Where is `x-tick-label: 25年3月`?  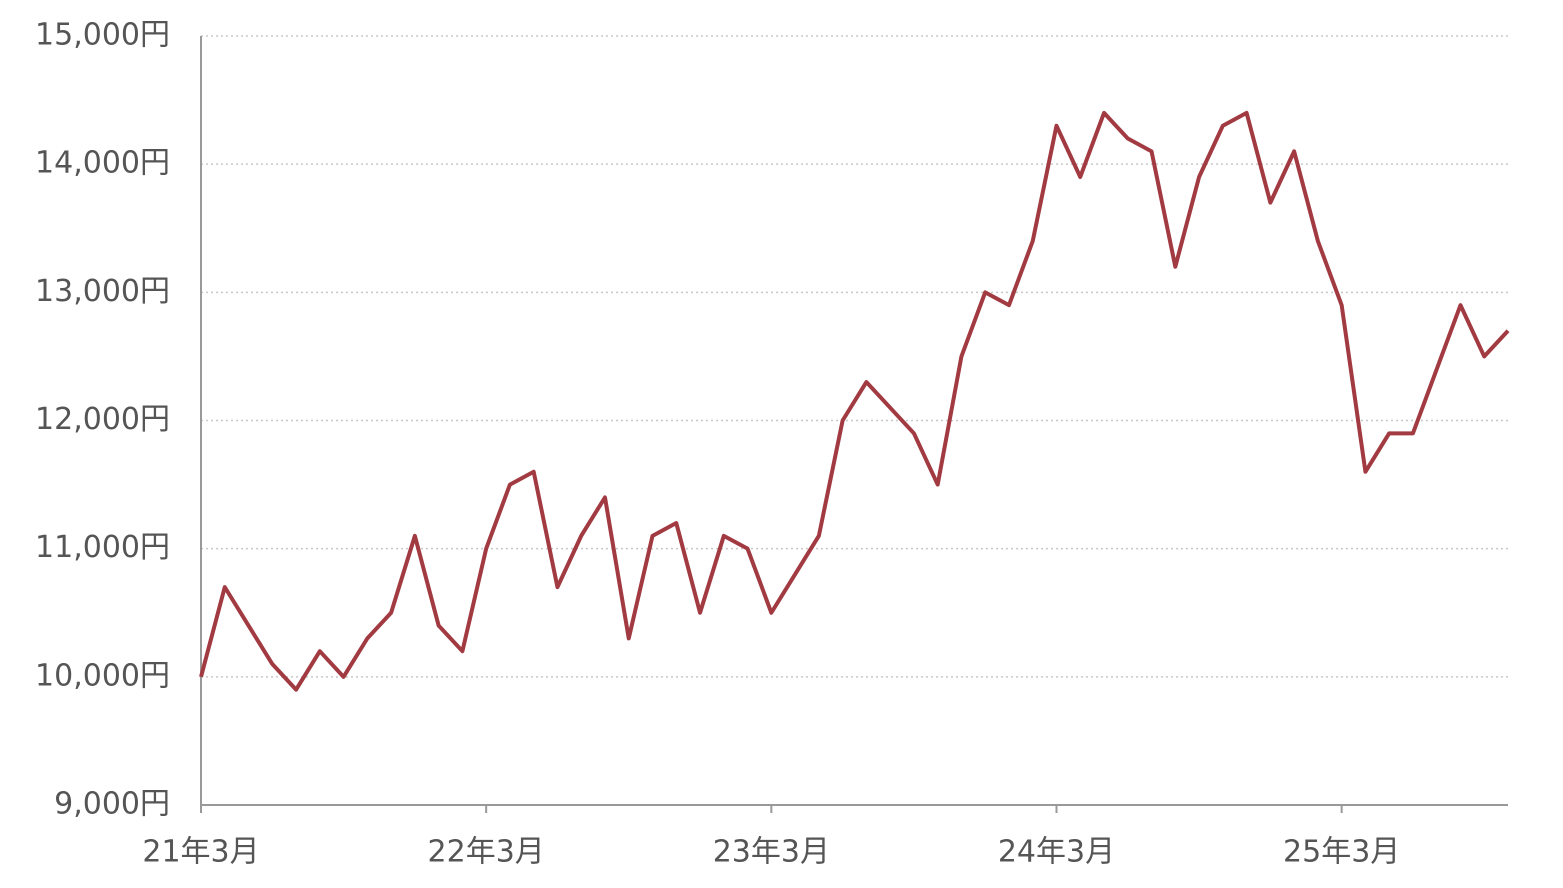 x-tick-label: 25年3月 is located at coordinates (1341, 852).